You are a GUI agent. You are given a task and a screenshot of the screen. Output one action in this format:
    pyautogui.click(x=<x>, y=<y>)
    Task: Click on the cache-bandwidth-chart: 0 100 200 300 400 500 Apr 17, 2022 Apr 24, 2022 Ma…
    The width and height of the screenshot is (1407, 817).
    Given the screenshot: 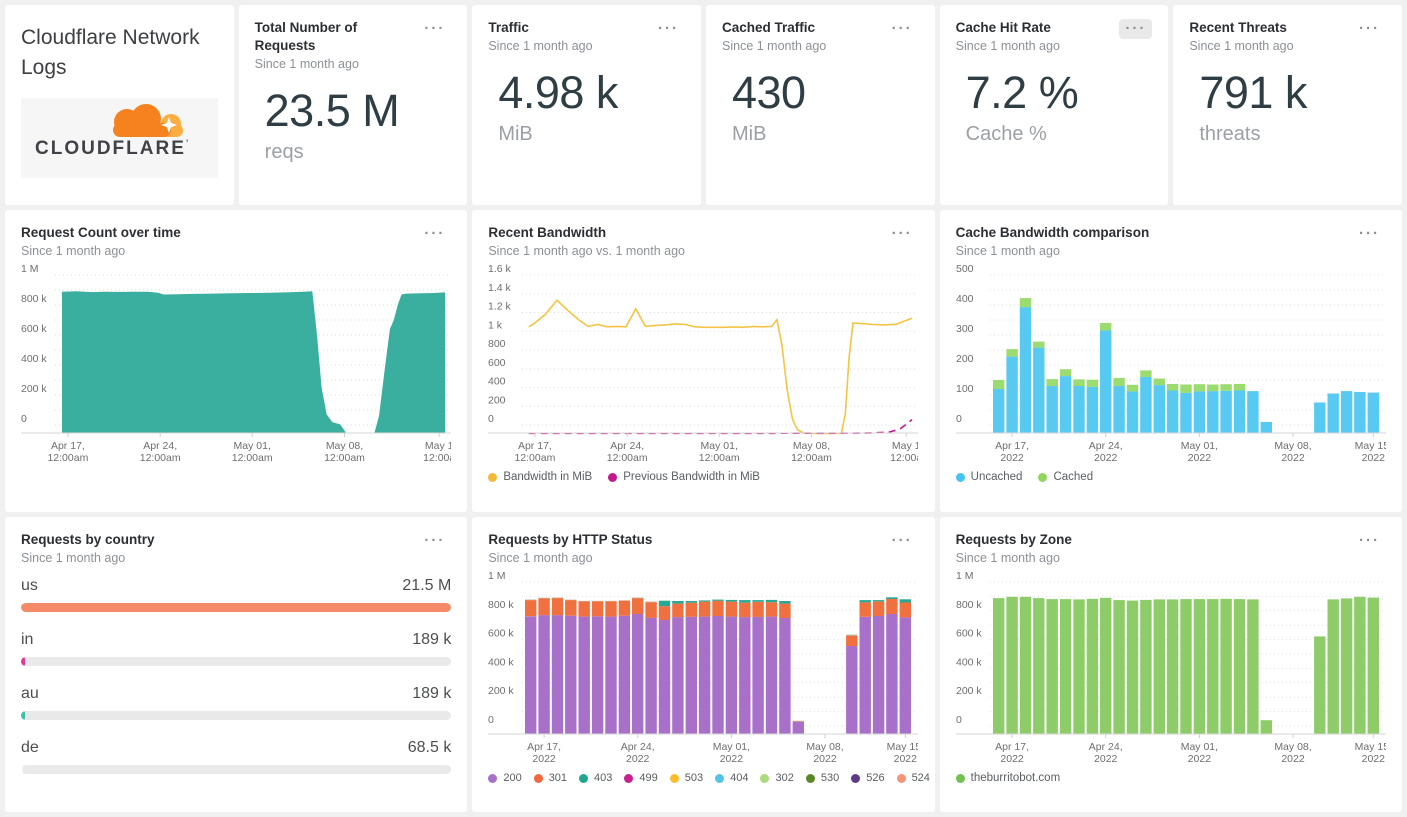 What is the action you would take?
    pyautogui.click(x=1173, y=366)
    